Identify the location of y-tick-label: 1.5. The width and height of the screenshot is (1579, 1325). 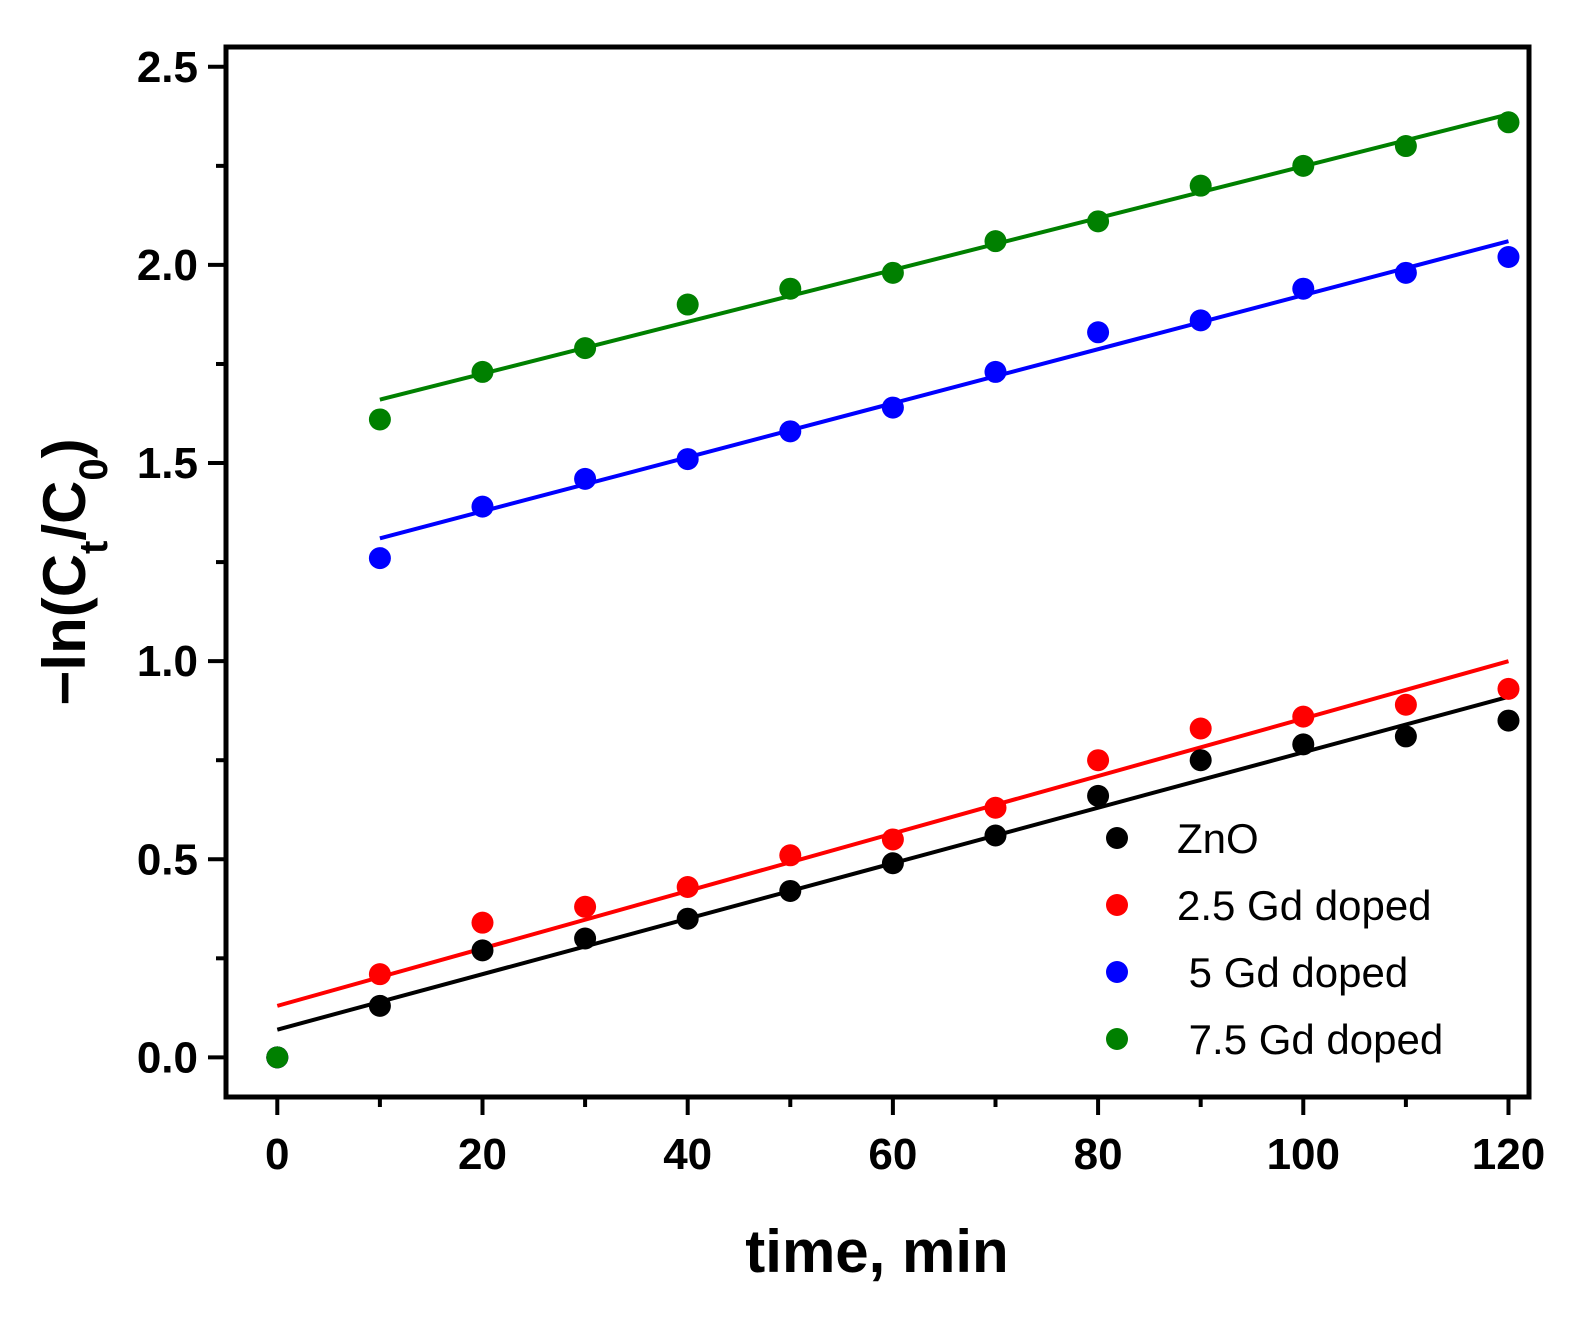
(167, 463).